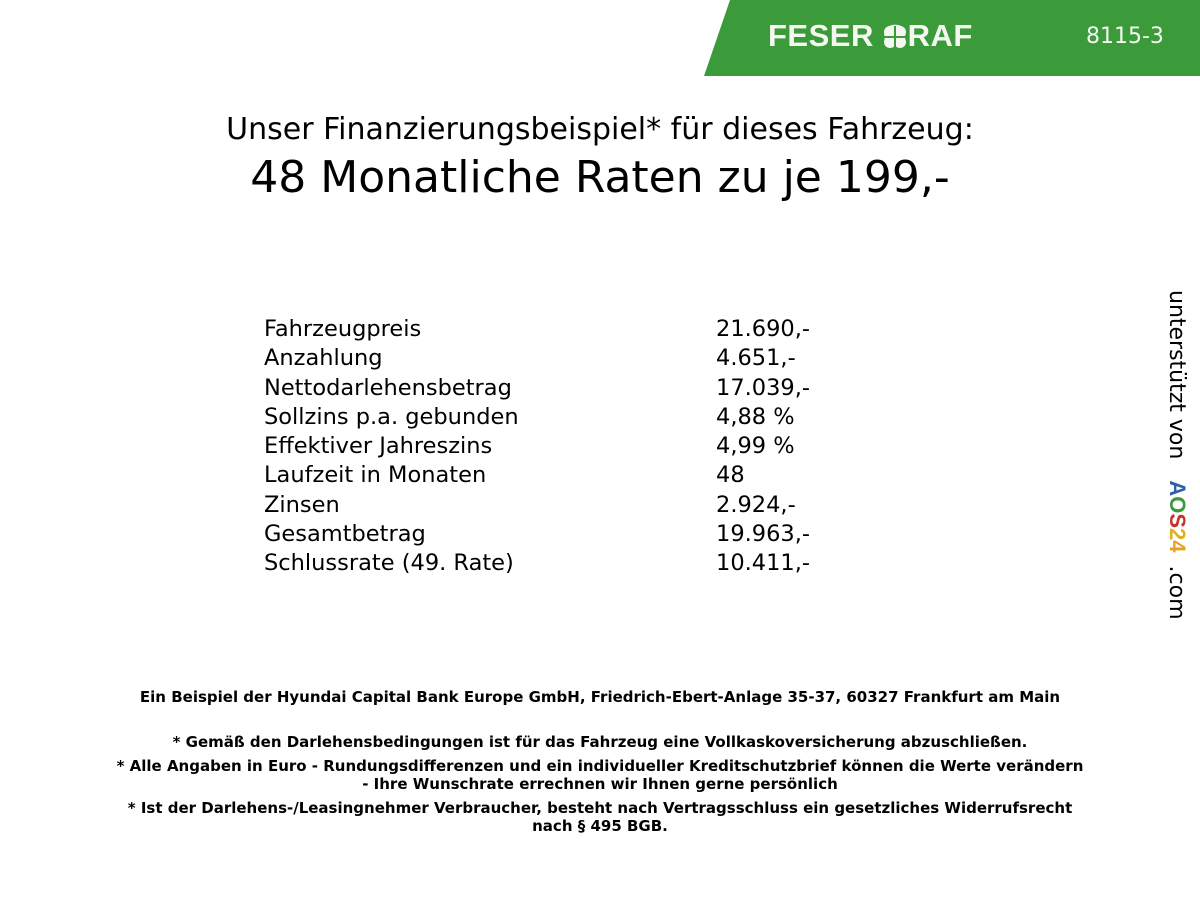 The image size is (1200, 900). What do you see at coordinates (1125, 36) in the screenshot?
I see `vehicle-code: 8115-3` at bounding box center [1125, 36].